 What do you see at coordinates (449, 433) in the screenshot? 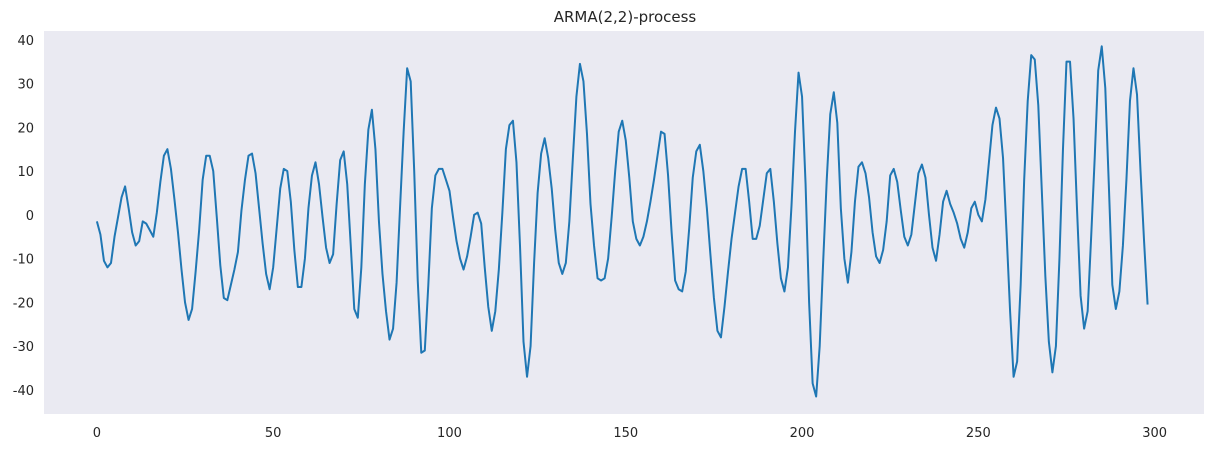
I see `x-tick-label: 100` at bounding box center [449, 433].